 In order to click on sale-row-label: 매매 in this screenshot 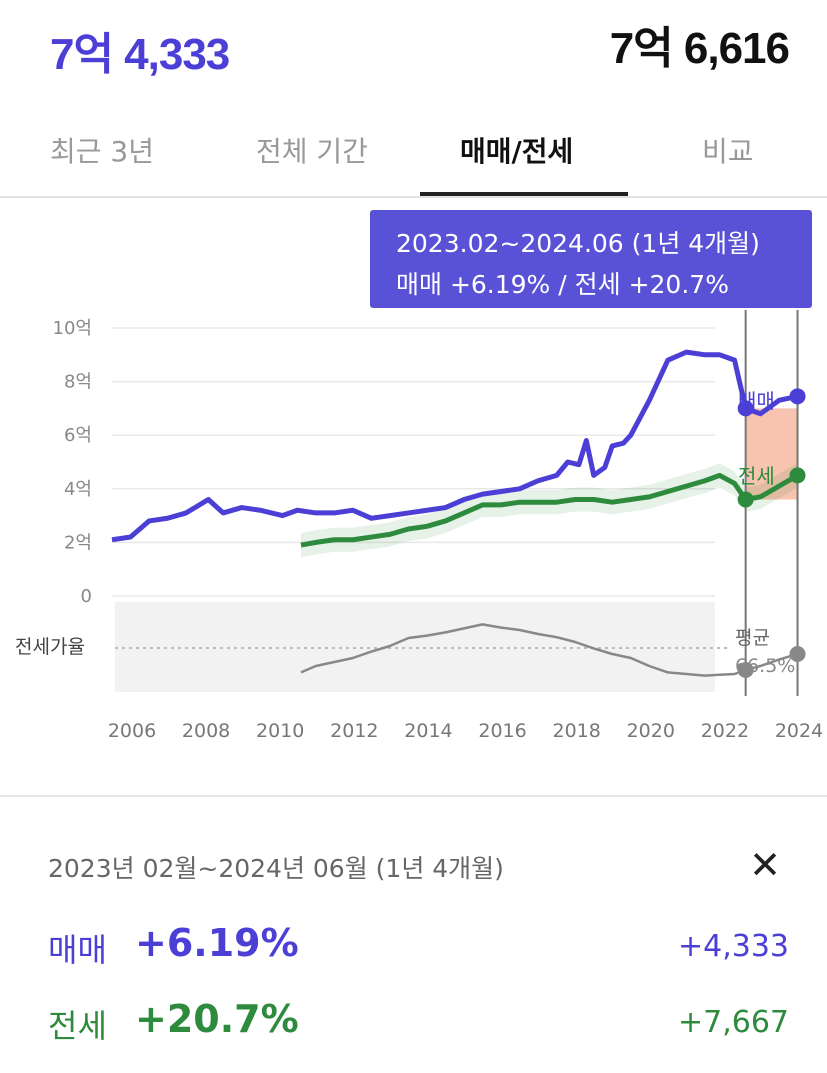, I will do `click(77, 950)`.